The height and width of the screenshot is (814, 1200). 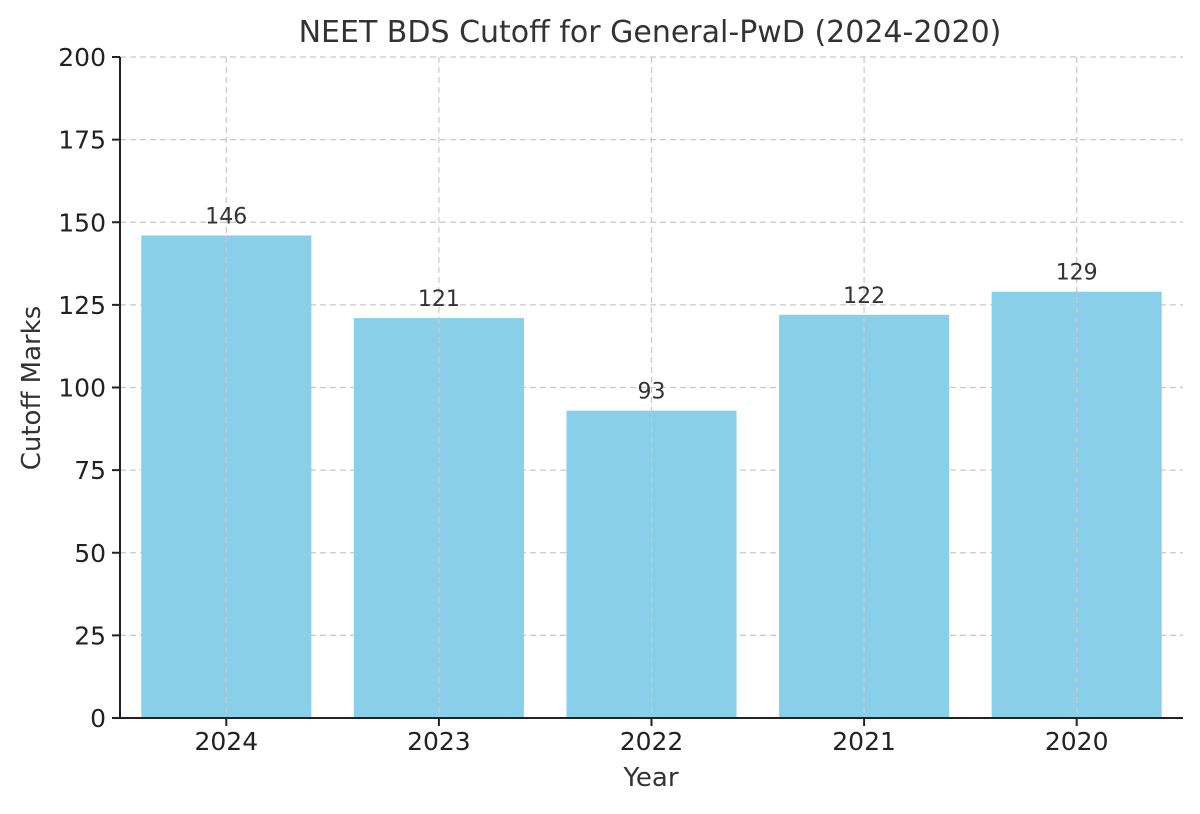 I want to click on bar-2020, so click(x=1076, y=504).